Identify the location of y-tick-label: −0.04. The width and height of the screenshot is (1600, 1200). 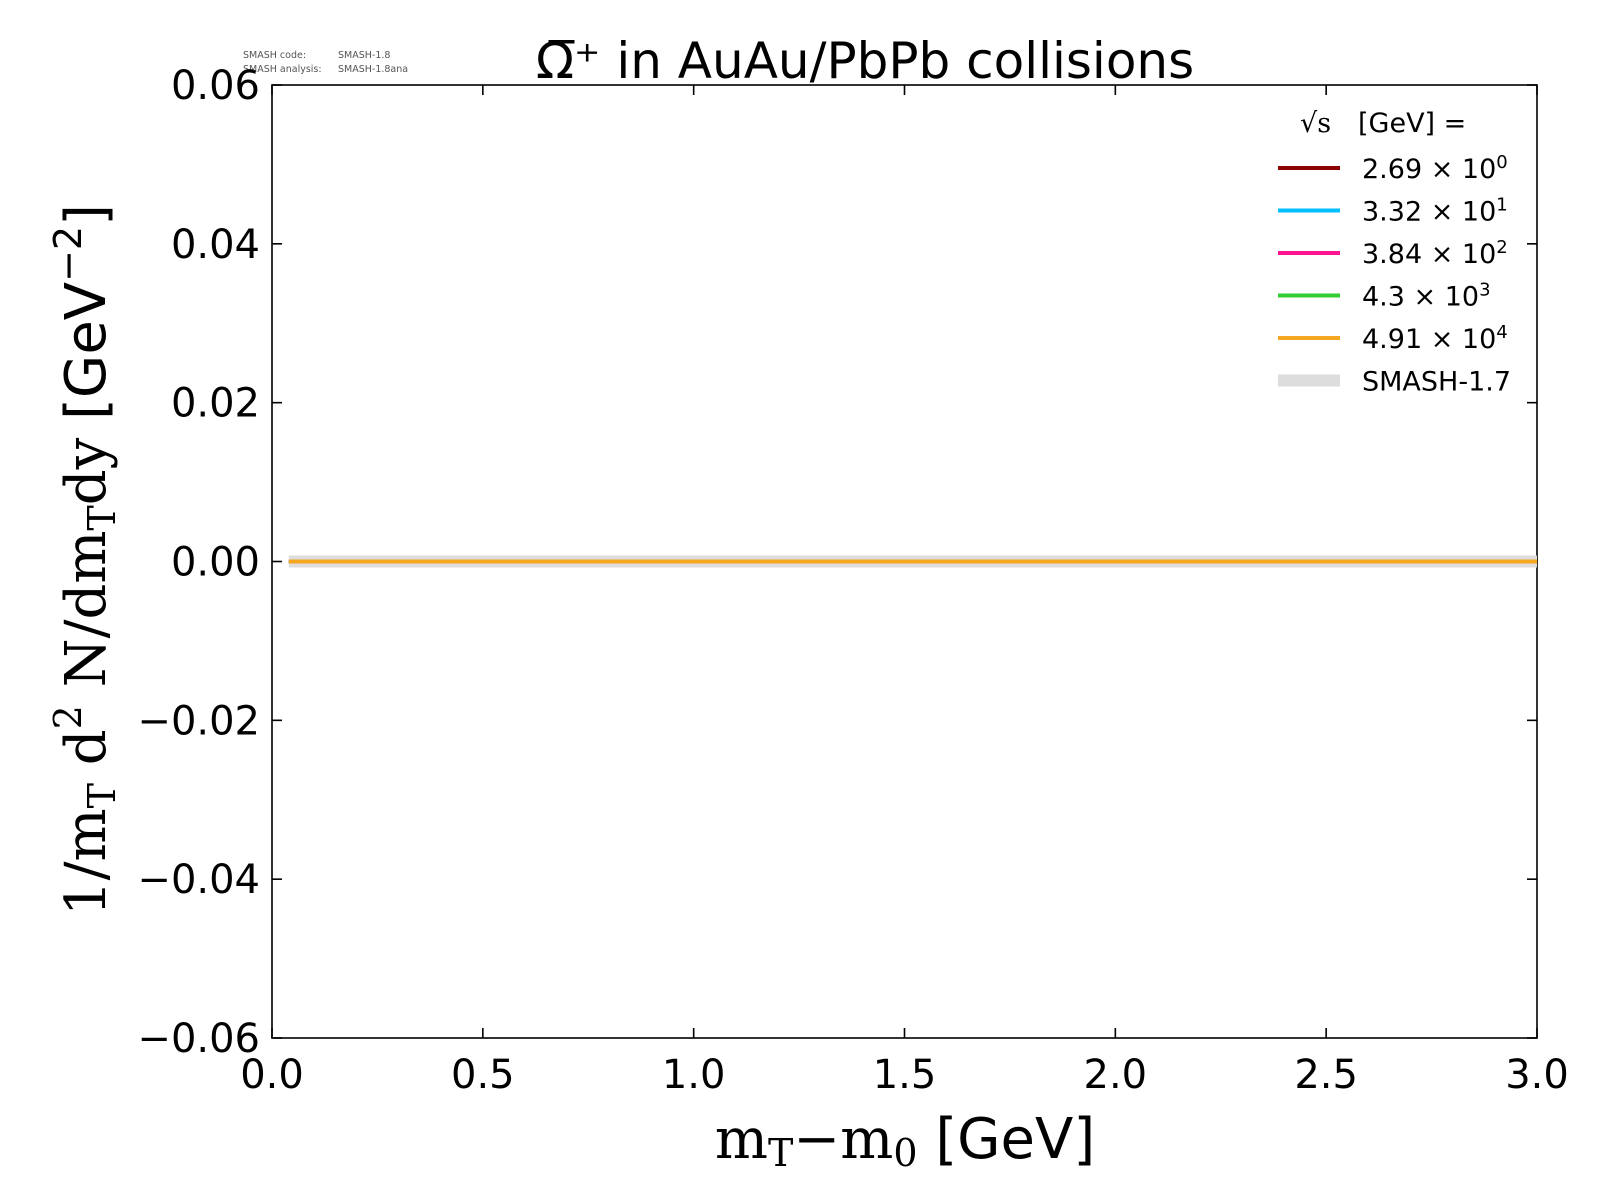
(198, 880).